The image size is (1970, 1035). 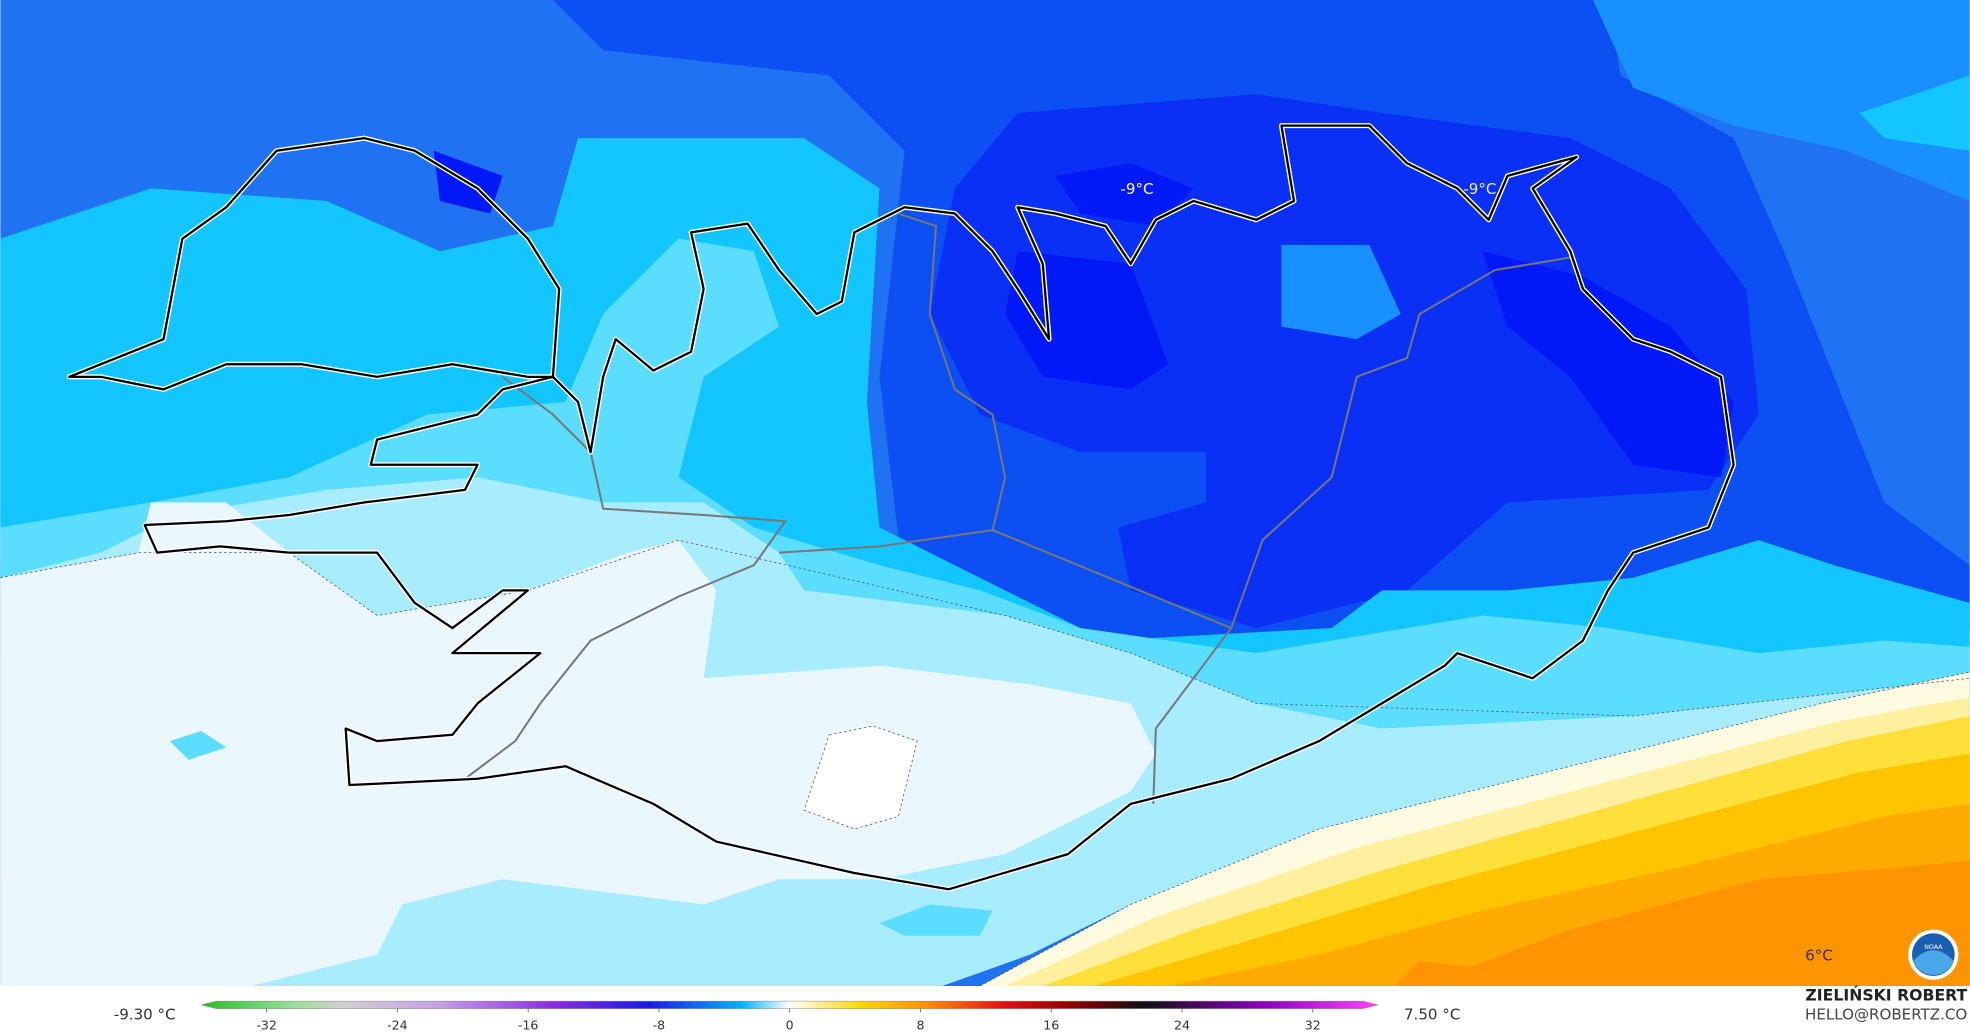 I want to click on colorbar, so click(x=790, y=1004).